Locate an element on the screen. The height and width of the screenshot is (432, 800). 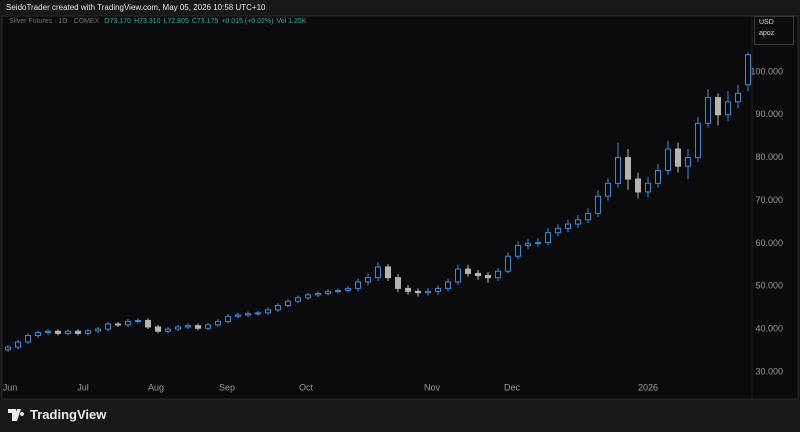
y-tick-label: 70.000 is located at coordinates (769, 200).